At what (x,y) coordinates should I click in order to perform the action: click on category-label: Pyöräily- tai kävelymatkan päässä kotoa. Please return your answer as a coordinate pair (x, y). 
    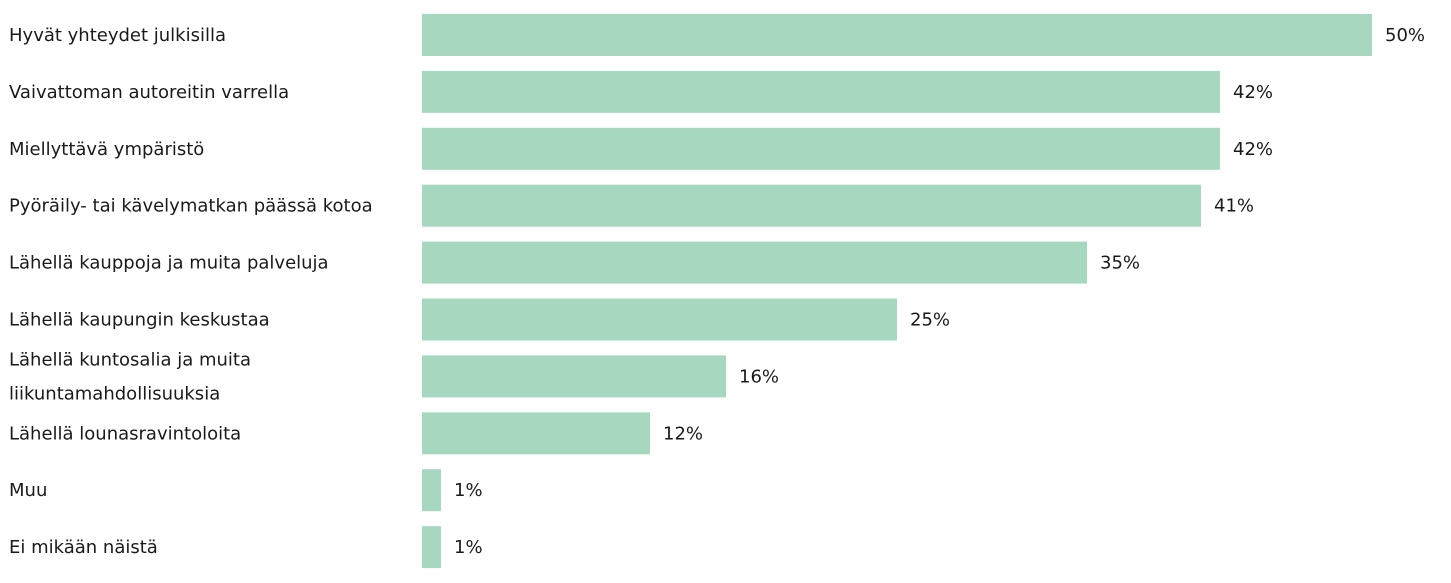
    Looking at the image, I should click on (191, 206).